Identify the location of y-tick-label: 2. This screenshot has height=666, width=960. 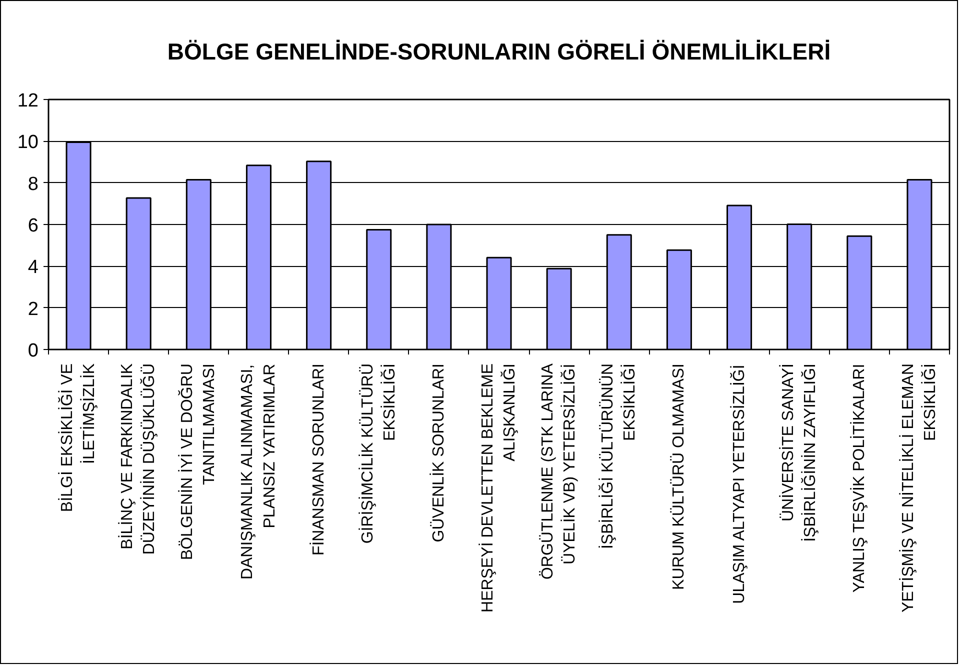
(33, 309).